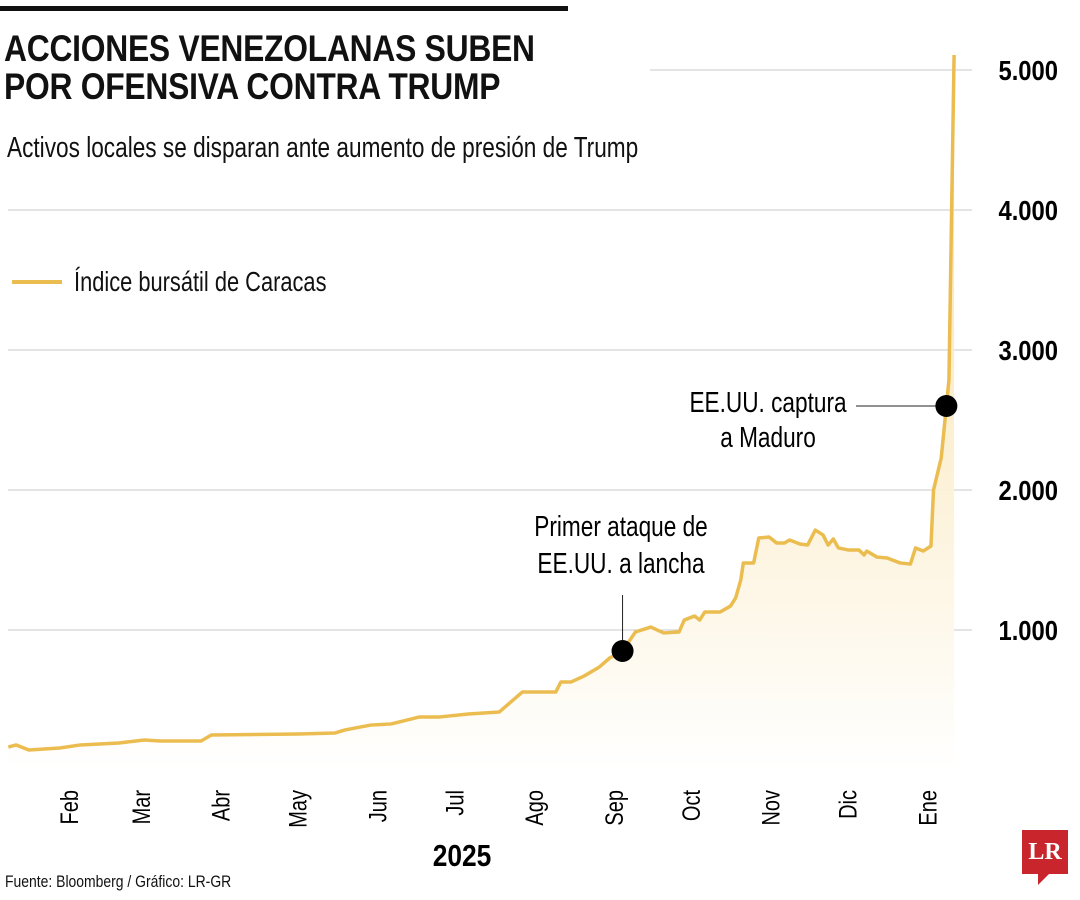 The height and width of the screenshot is (900, 1080). I want to click on x-axis-label: 2025, so click(462, 856).